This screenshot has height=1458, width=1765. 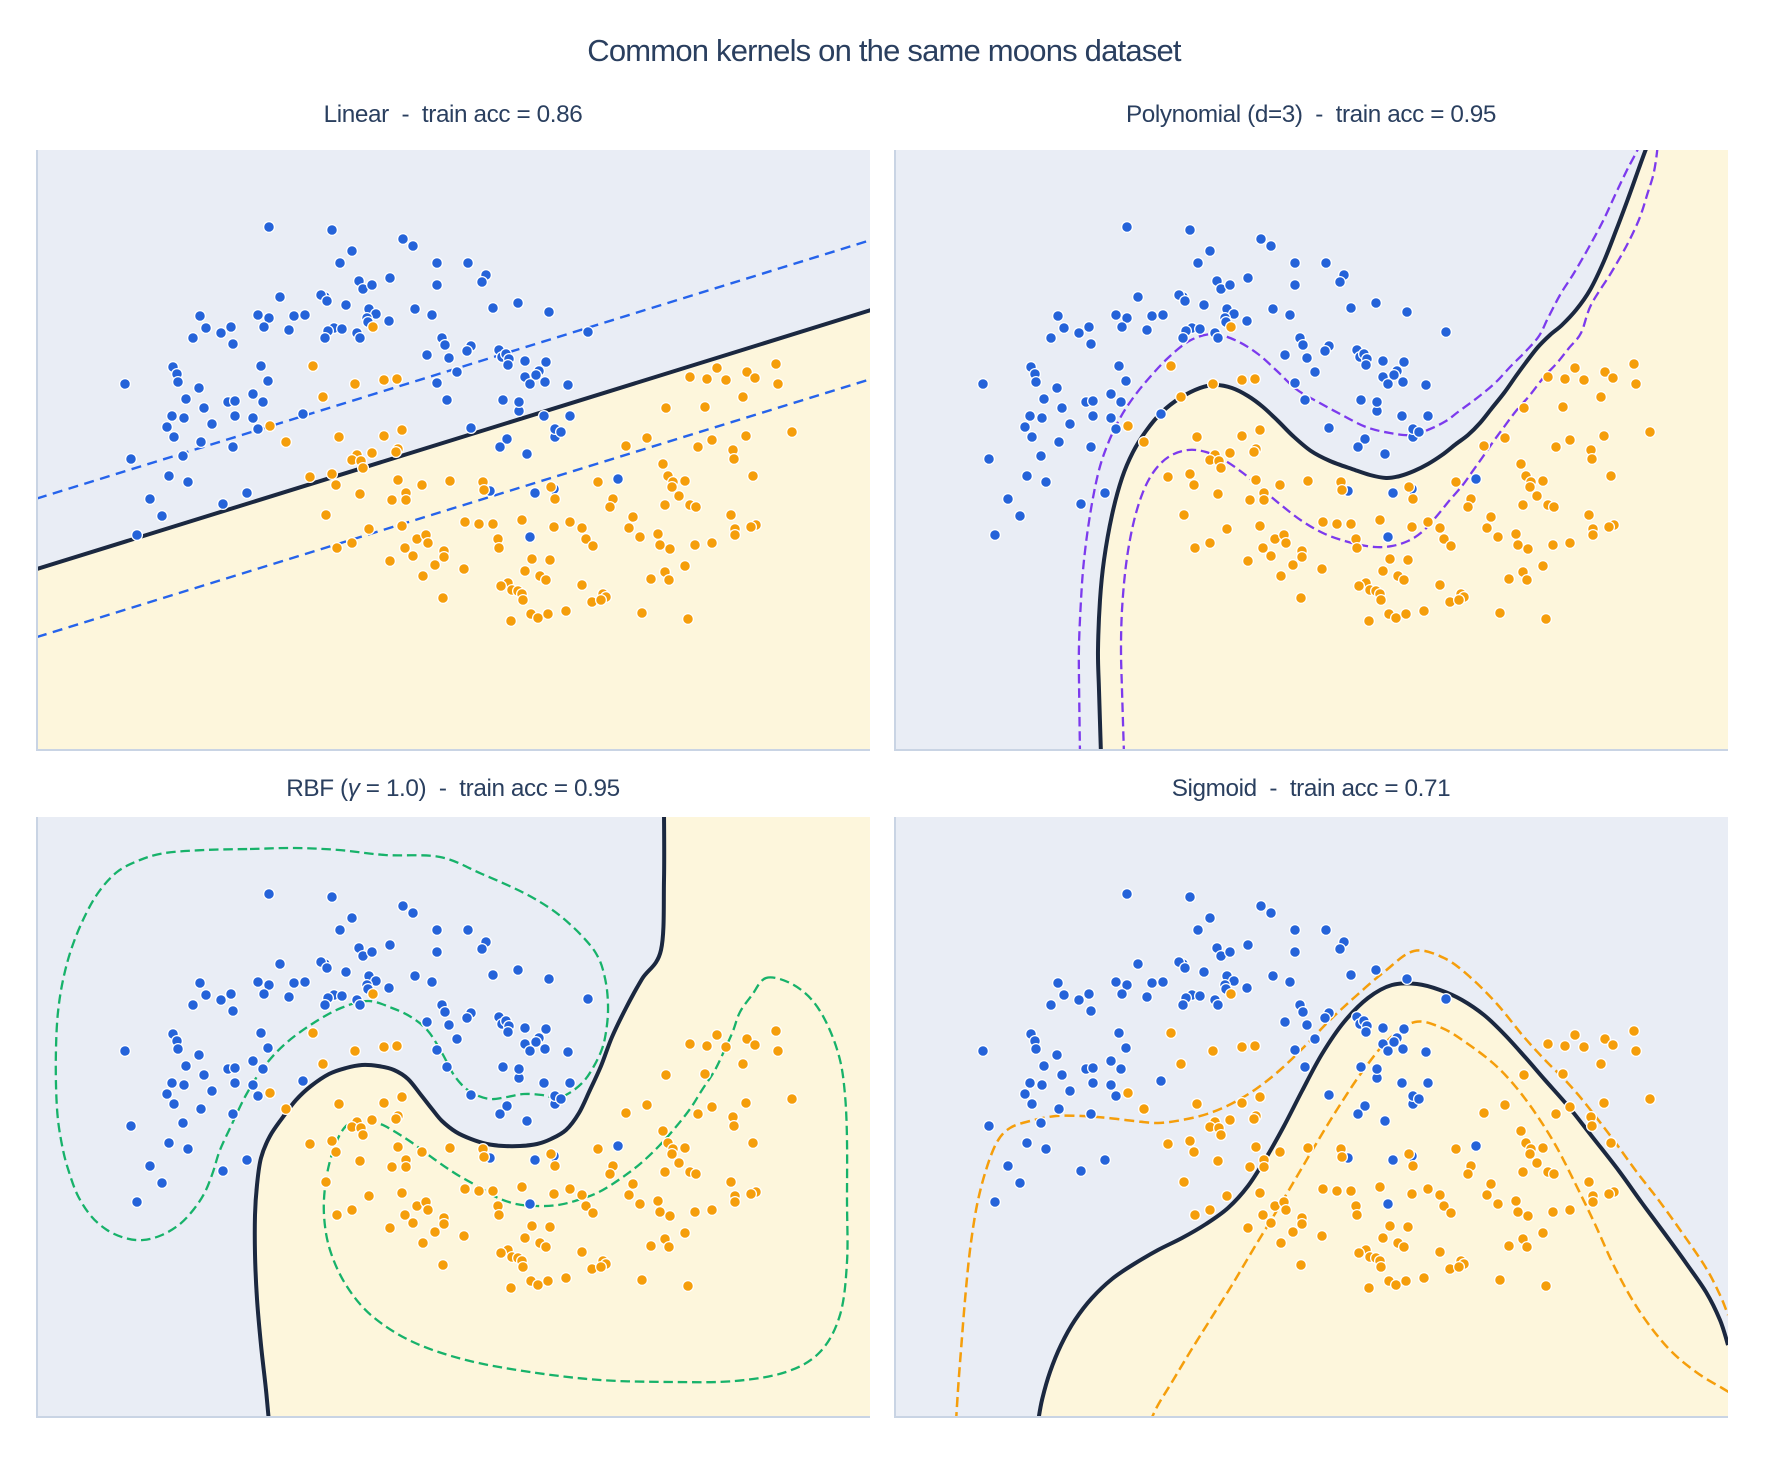 I want to click on svg-text: Linear - train acc = 0.86, so click(x=453, y=114).